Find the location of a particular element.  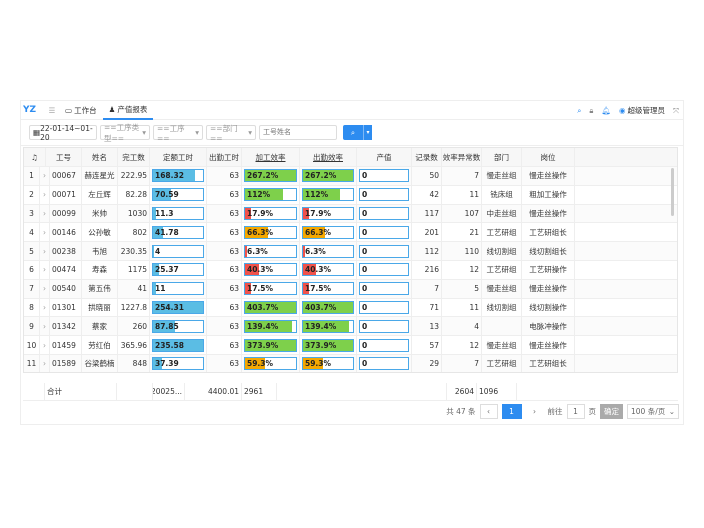

column-header: 定额工时 is located at coordinates (178, 157).